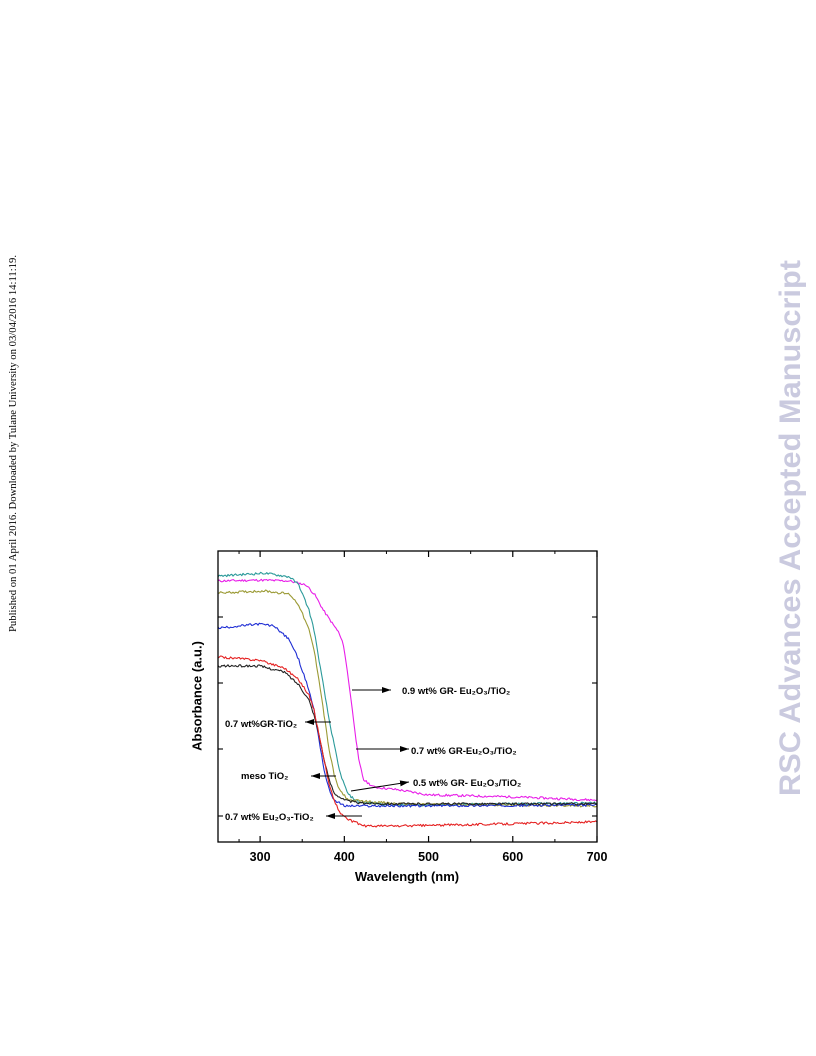 The height and width of the screenshot is (1056, 816). I want to click on y-axis-label: Absorbance (a.u.), so click(197, 696).